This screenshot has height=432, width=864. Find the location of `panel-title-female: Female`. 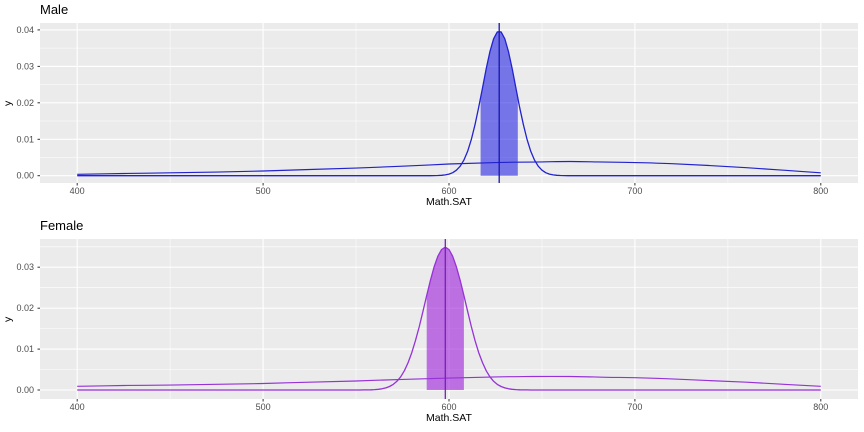

panel-title-female: Female is located at coordinates (62, 225).